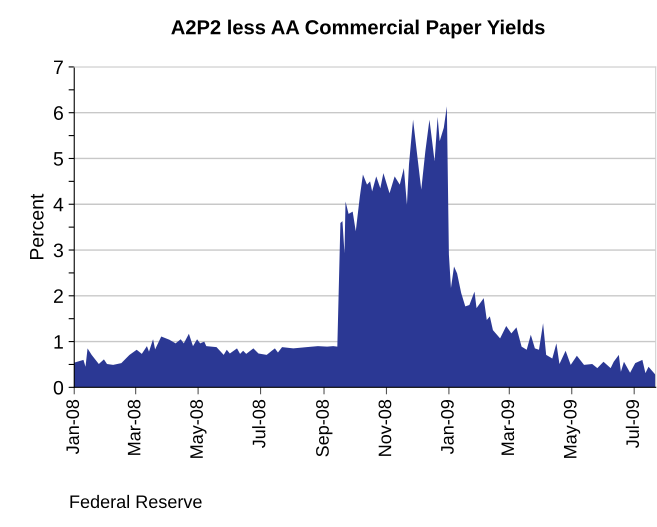  What do you see at coordinates (58, 205) in the screenshot?
I see `y-tick-label: 4` at bounding box center [58, 205].